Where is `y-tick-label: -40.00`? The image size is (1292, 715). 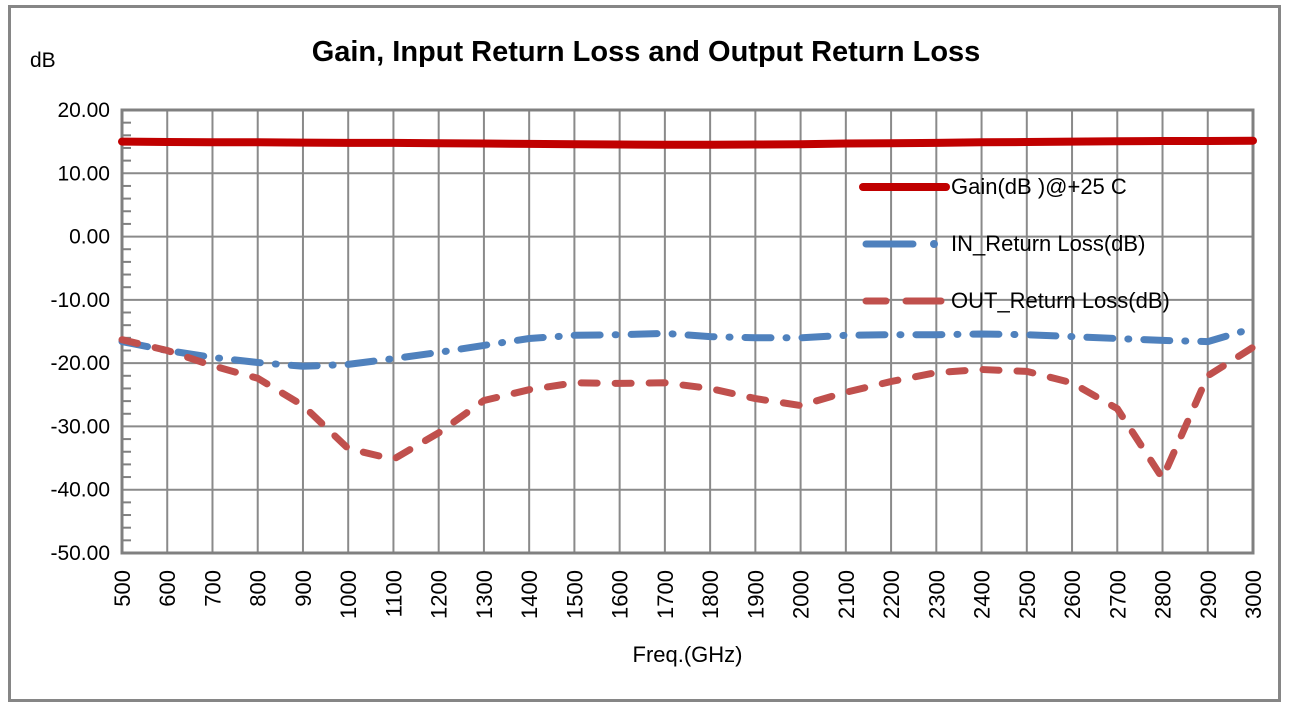 y-tick-label: -40.00 is located at coordinates (80, 490).